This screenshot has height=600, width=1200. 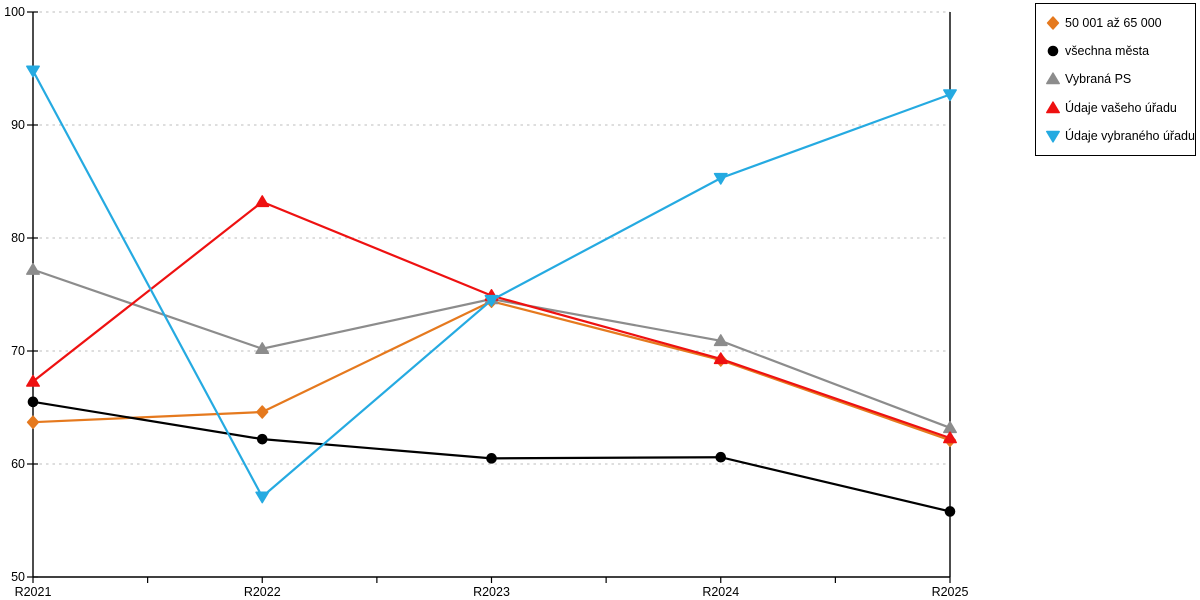 I want to click on y-axis-label: 50, so click(x=18, y=577).